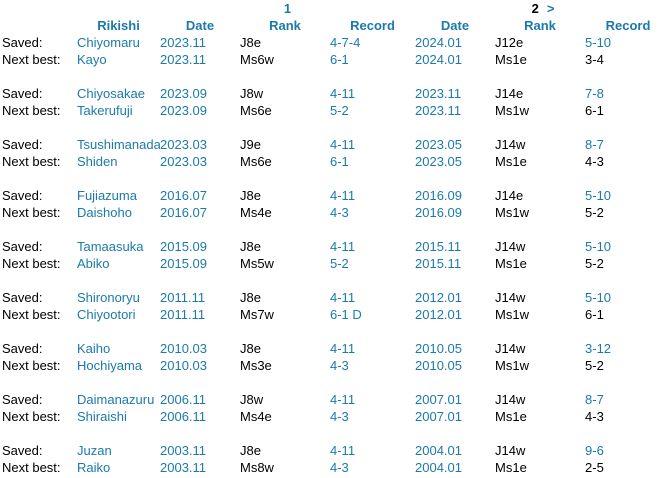 This screenshot has width=671, height=478. What do you see at coordinates (594, 93) in the screenshot?
I see `basho2-record-link: 7-8` at bounding box center [594, 93].